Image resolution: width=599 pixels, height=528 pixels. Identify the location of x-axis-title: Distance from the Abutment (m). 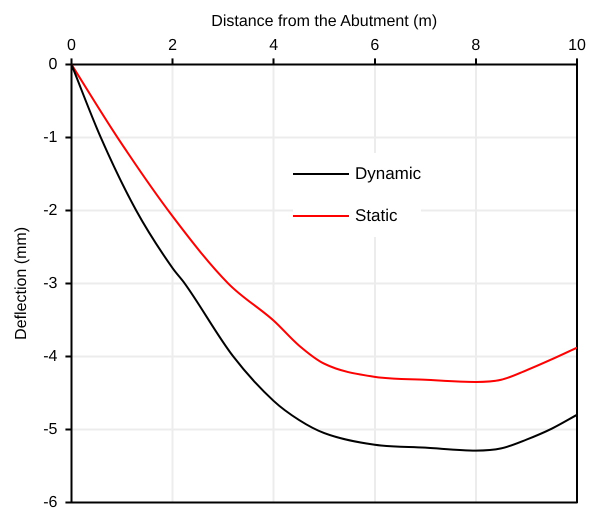
(324, 21).